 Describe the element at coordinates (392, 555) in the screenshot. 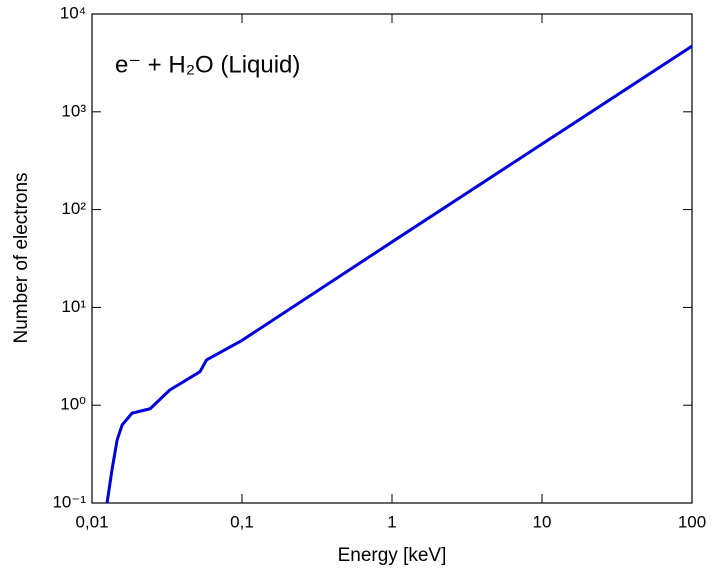

I see `x-axis-label: Energy [keV]` at that location.